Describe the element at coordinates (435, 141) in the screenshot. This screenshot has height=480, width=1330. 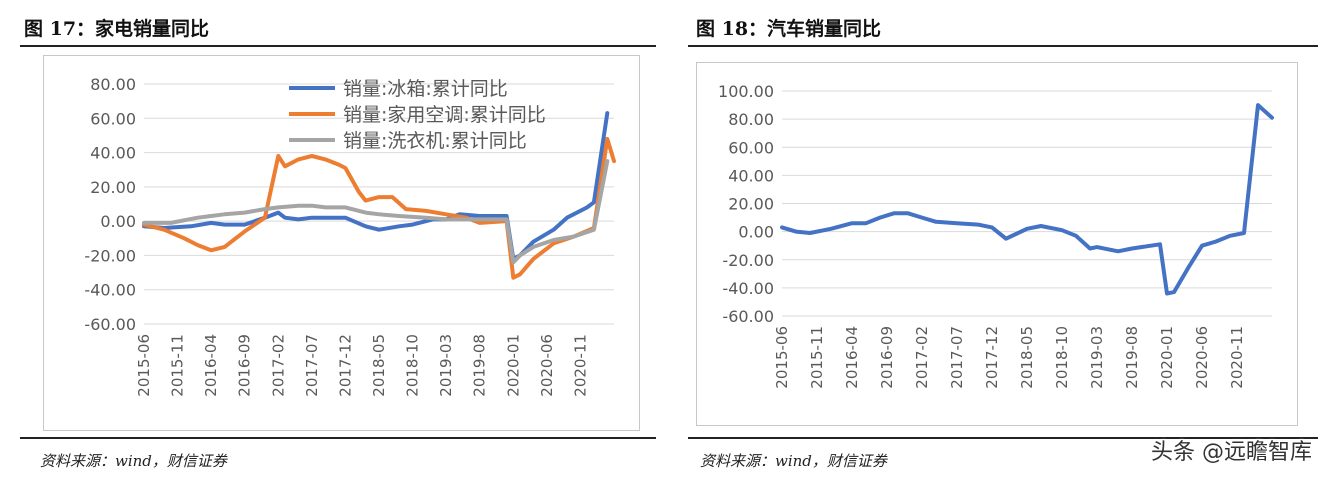
I see `legend-label: 销量:洗衣机:累计同比` at that location.